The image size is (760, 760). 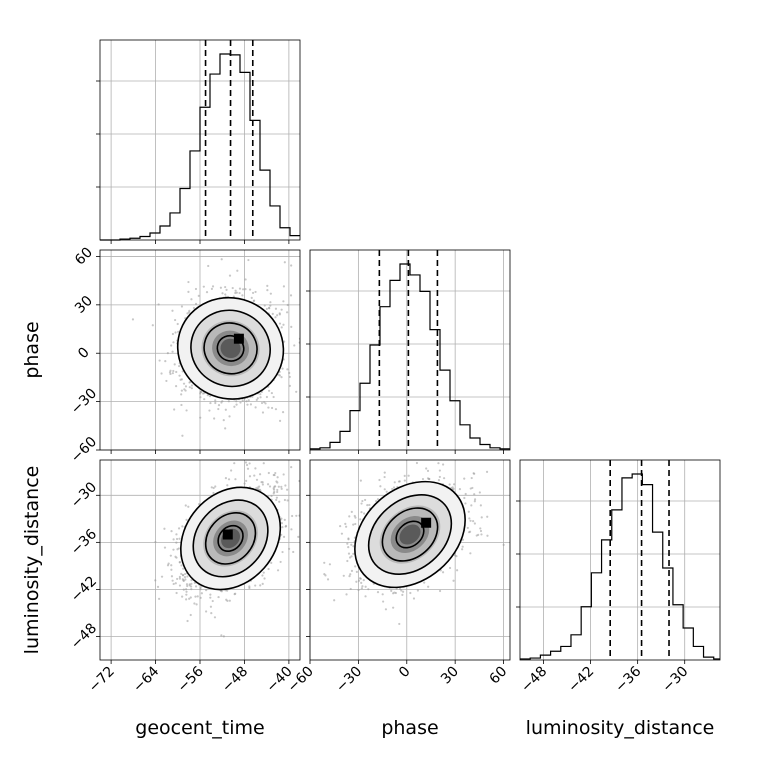 I want to click on x-tick-label: 0, so click(x=405, y=673).